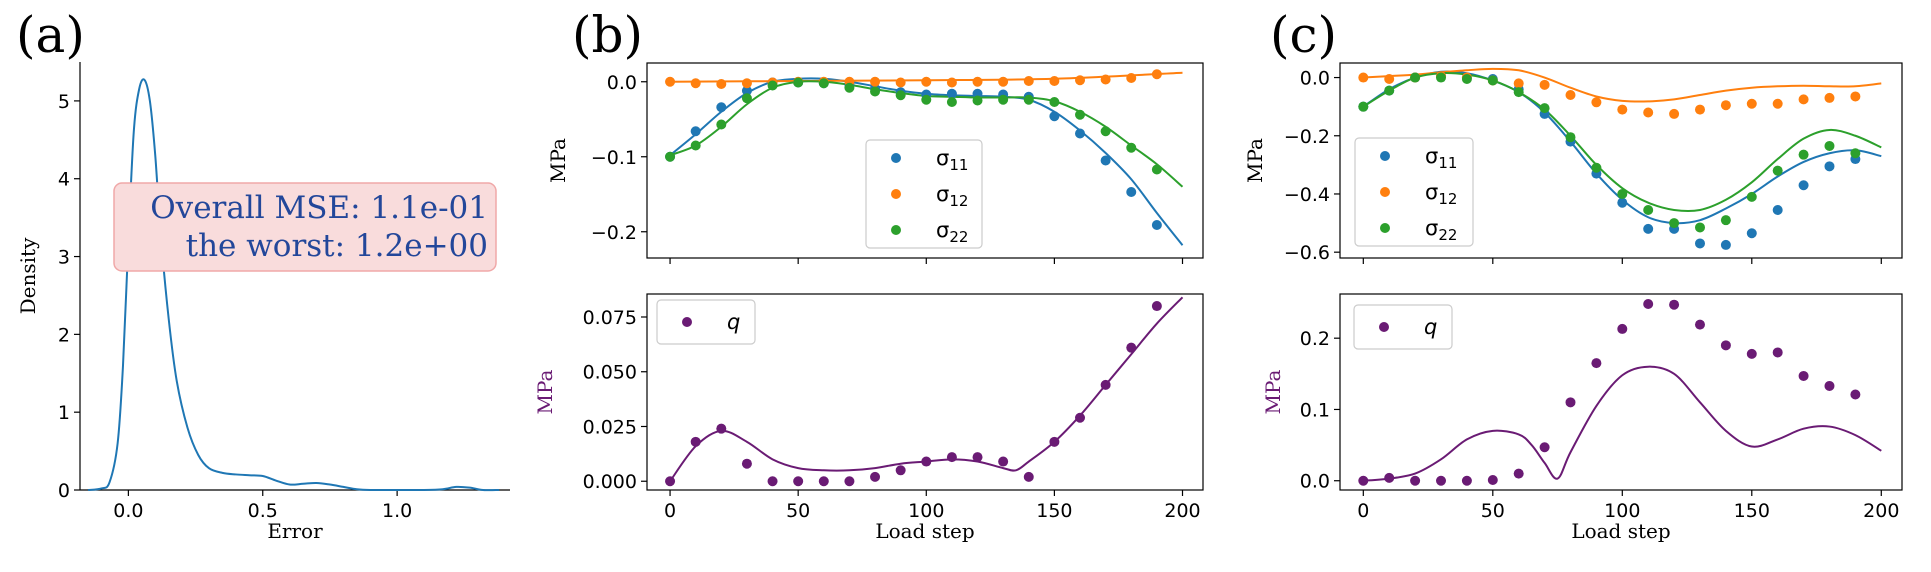  What do you see at coordinates (50, 35) in the screenshot?
I see `panel-label-a: (a)` at bounding box center [50, 35].